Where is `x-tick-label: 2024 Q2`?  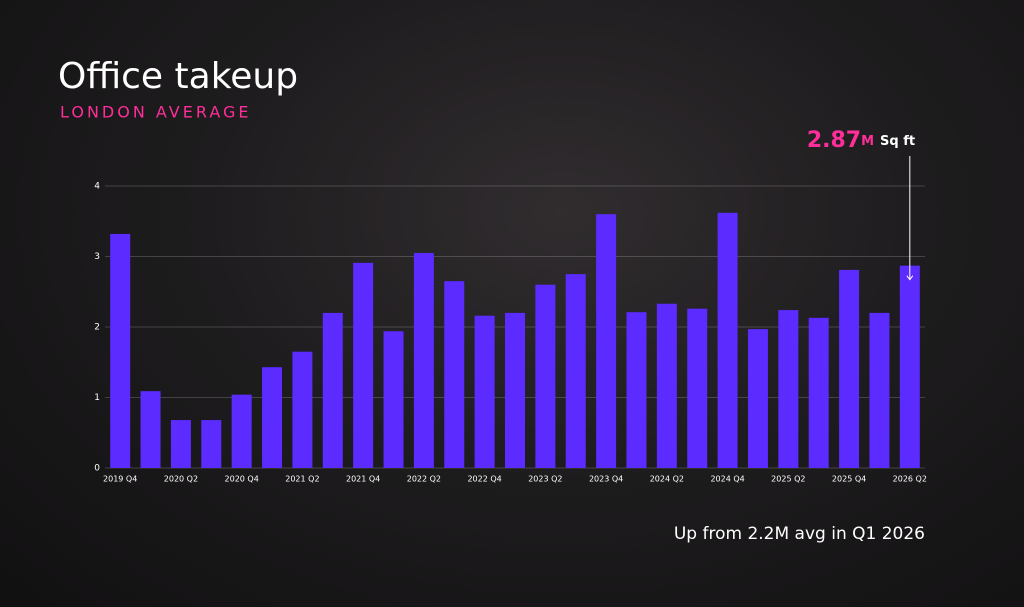
x-tick-label: 2024 Q2 is located at coordinates (667, 479).